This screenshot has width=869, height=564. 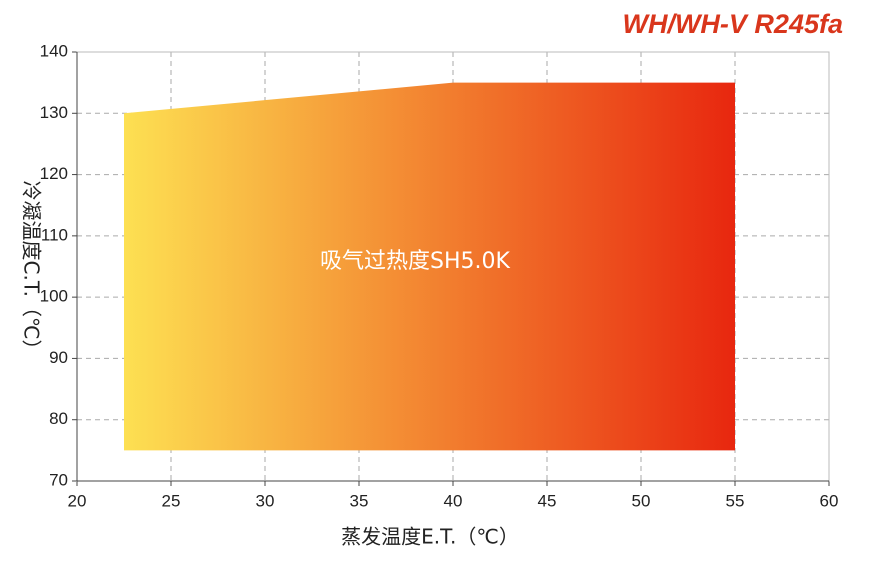 I want to click on x-tick-label: 55, so click(x=735, y=500).